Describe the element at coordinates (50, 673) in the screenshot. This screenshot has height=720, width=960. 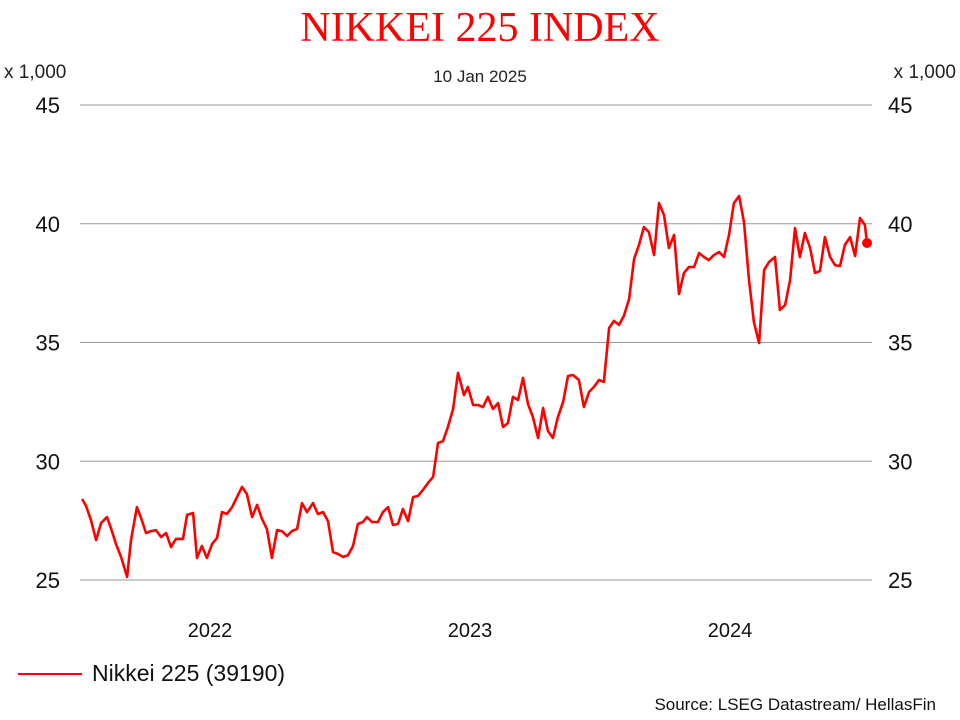
I see `legend-line-swatch` at that location.